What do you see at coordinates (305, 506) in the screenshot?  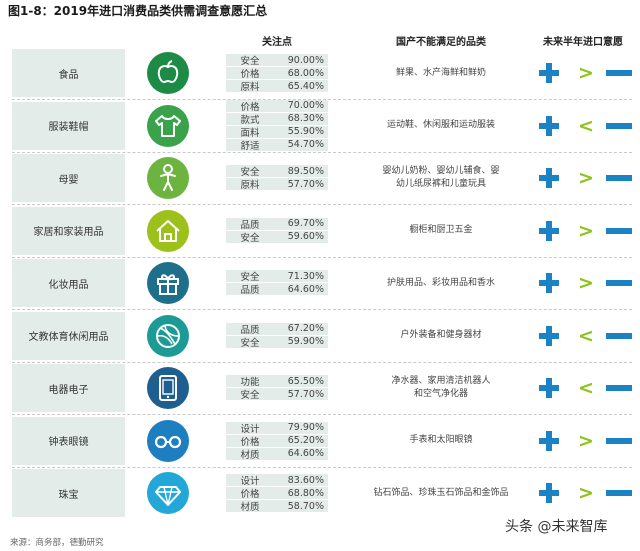 I see `focus-percent: 58.70%` at bounding box center [305, 506].